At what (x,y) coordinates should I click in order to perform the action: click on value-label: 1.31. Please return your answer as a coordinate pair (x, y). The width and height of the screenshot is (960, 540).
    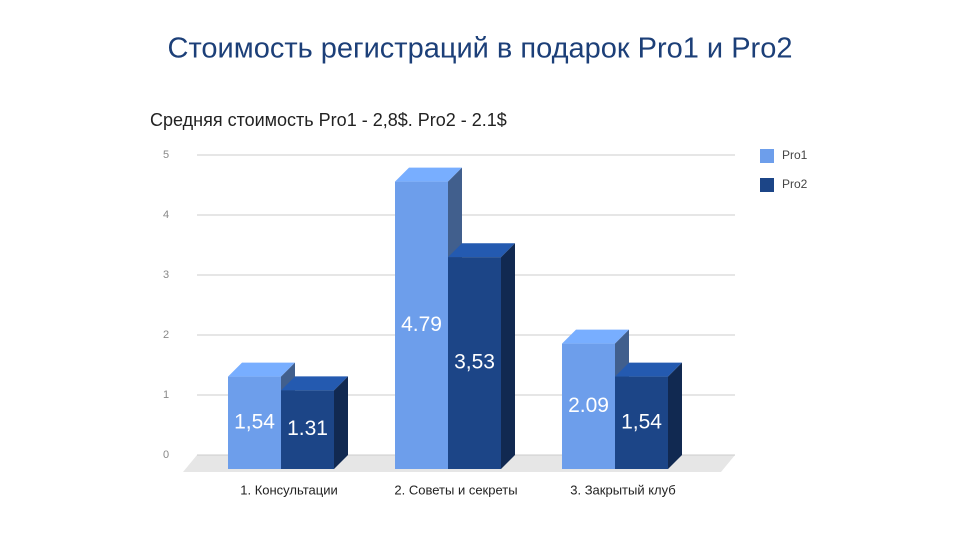
    Looking at the image, I should click on (307, 428).